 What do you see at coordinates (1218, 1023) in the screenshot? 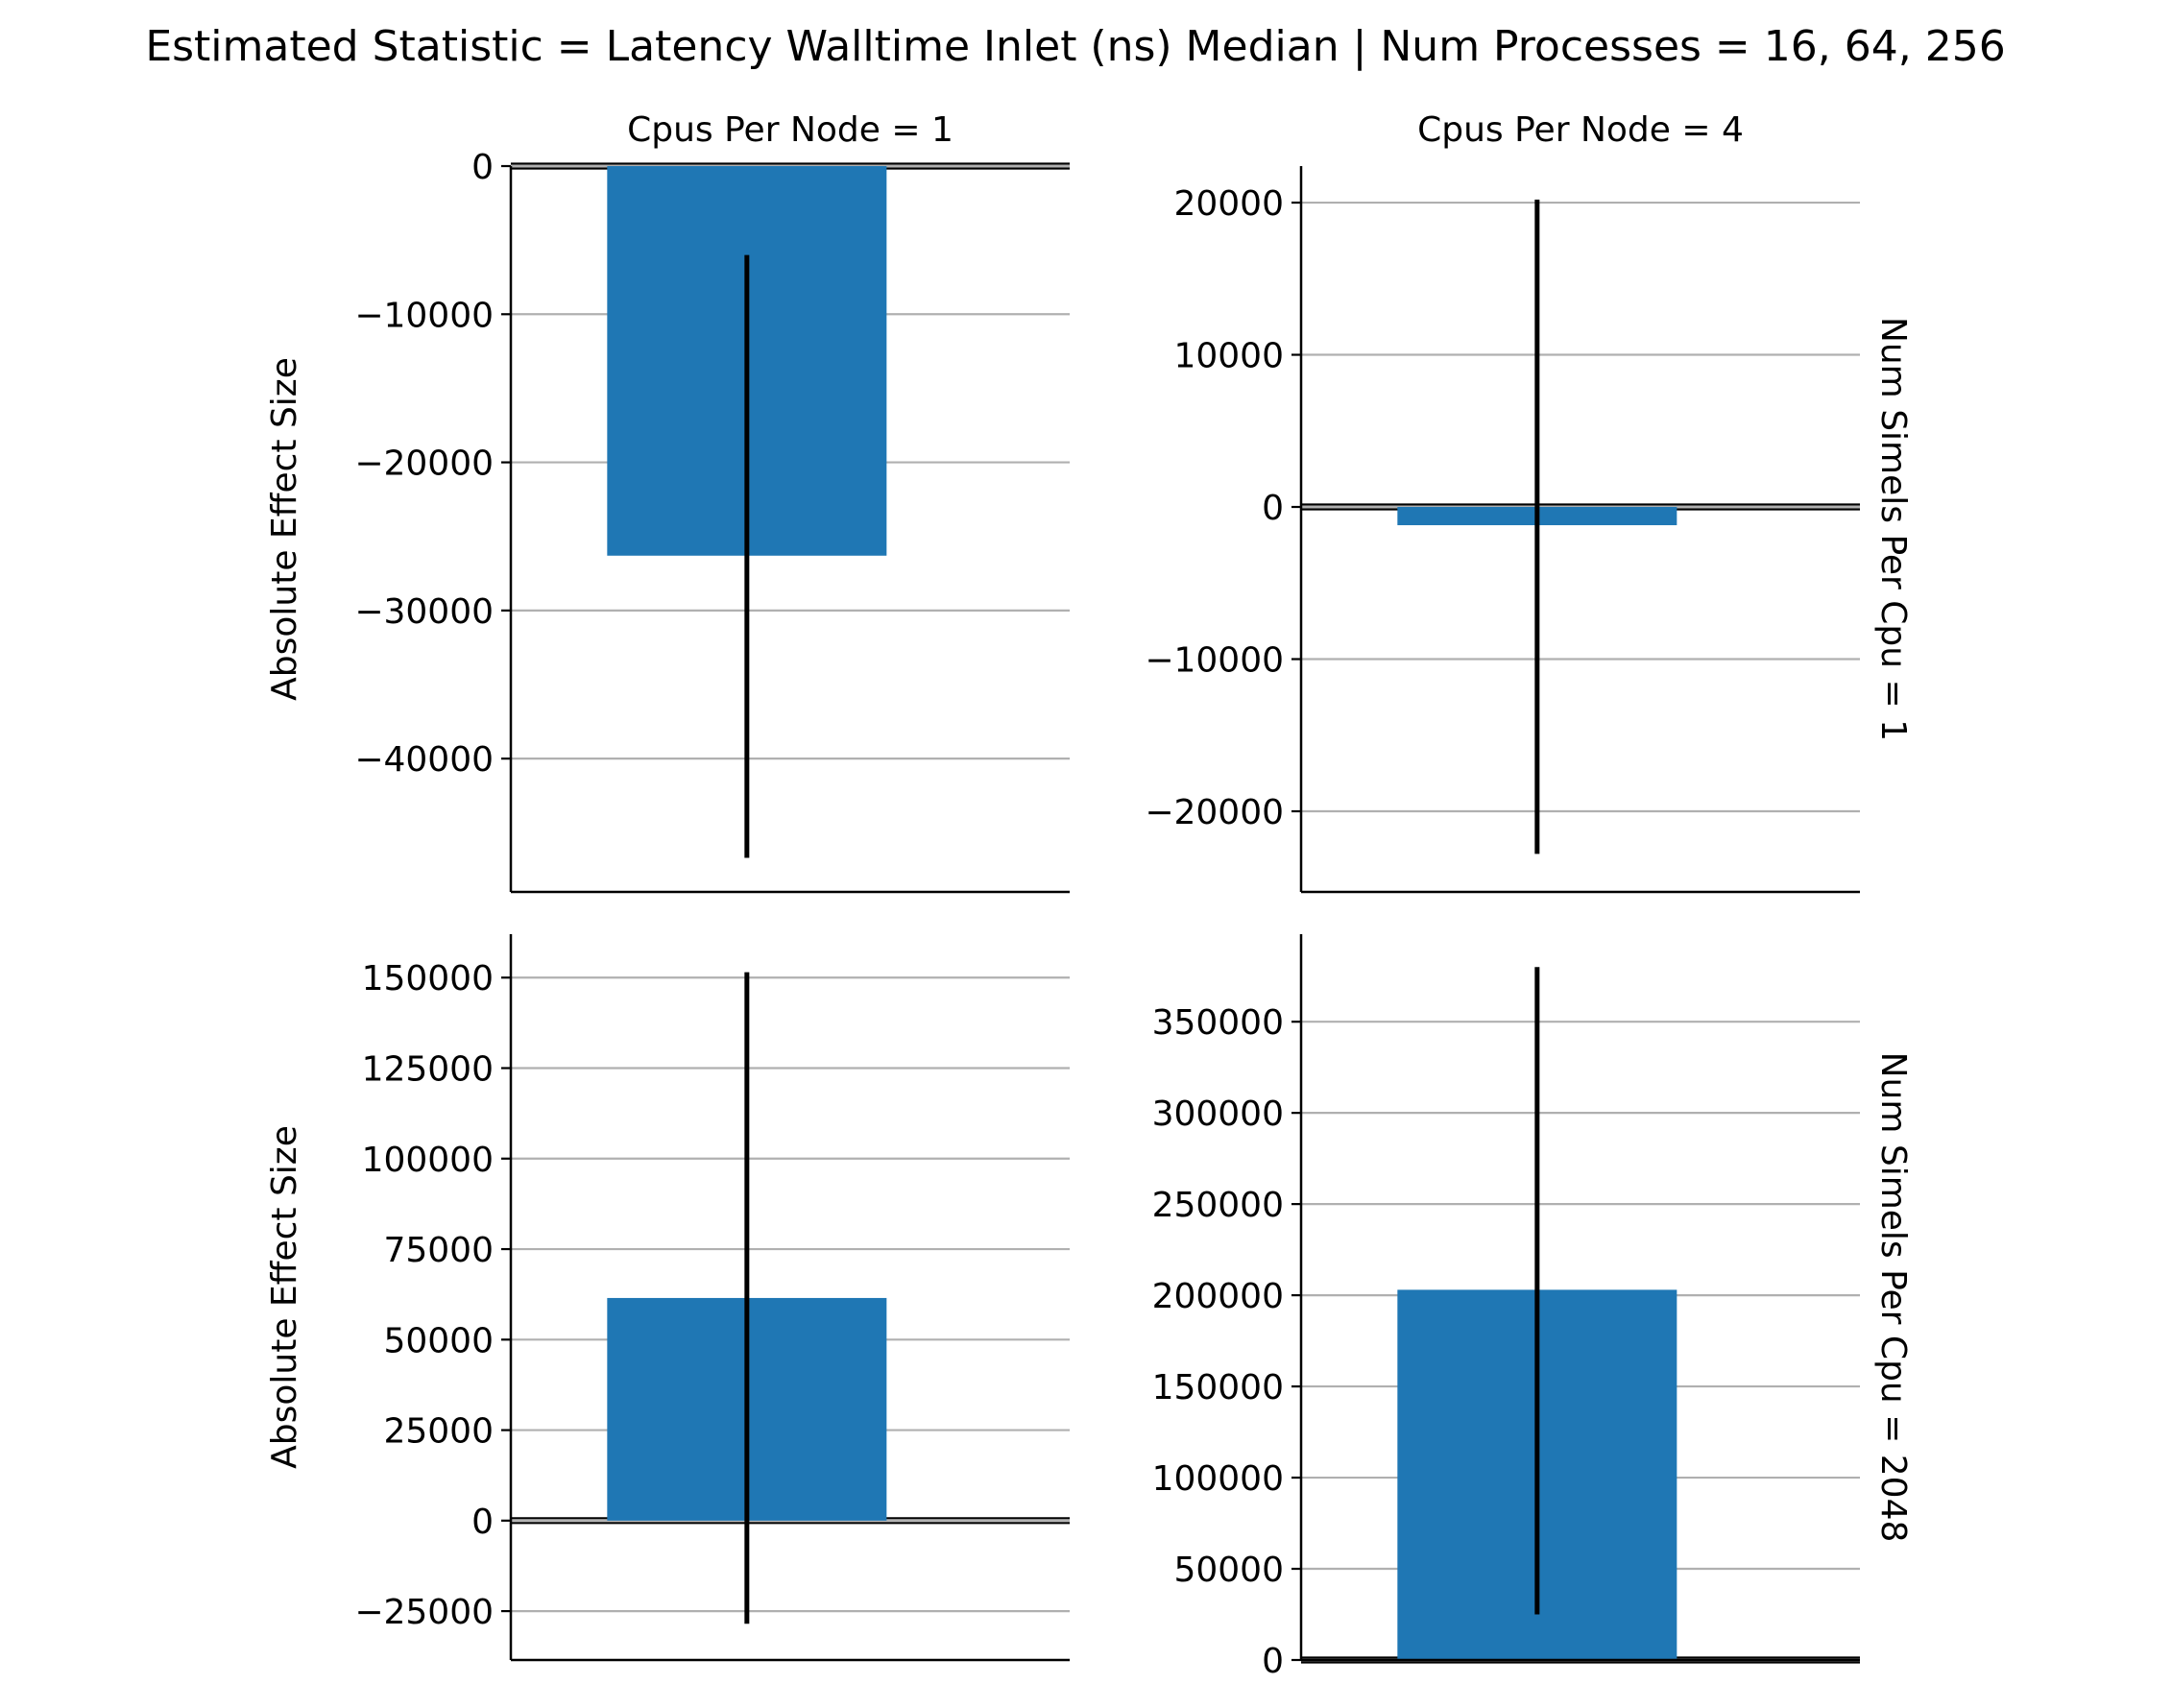
I see `y-tick-label: 350000` at bounding box center [1218, 1023].